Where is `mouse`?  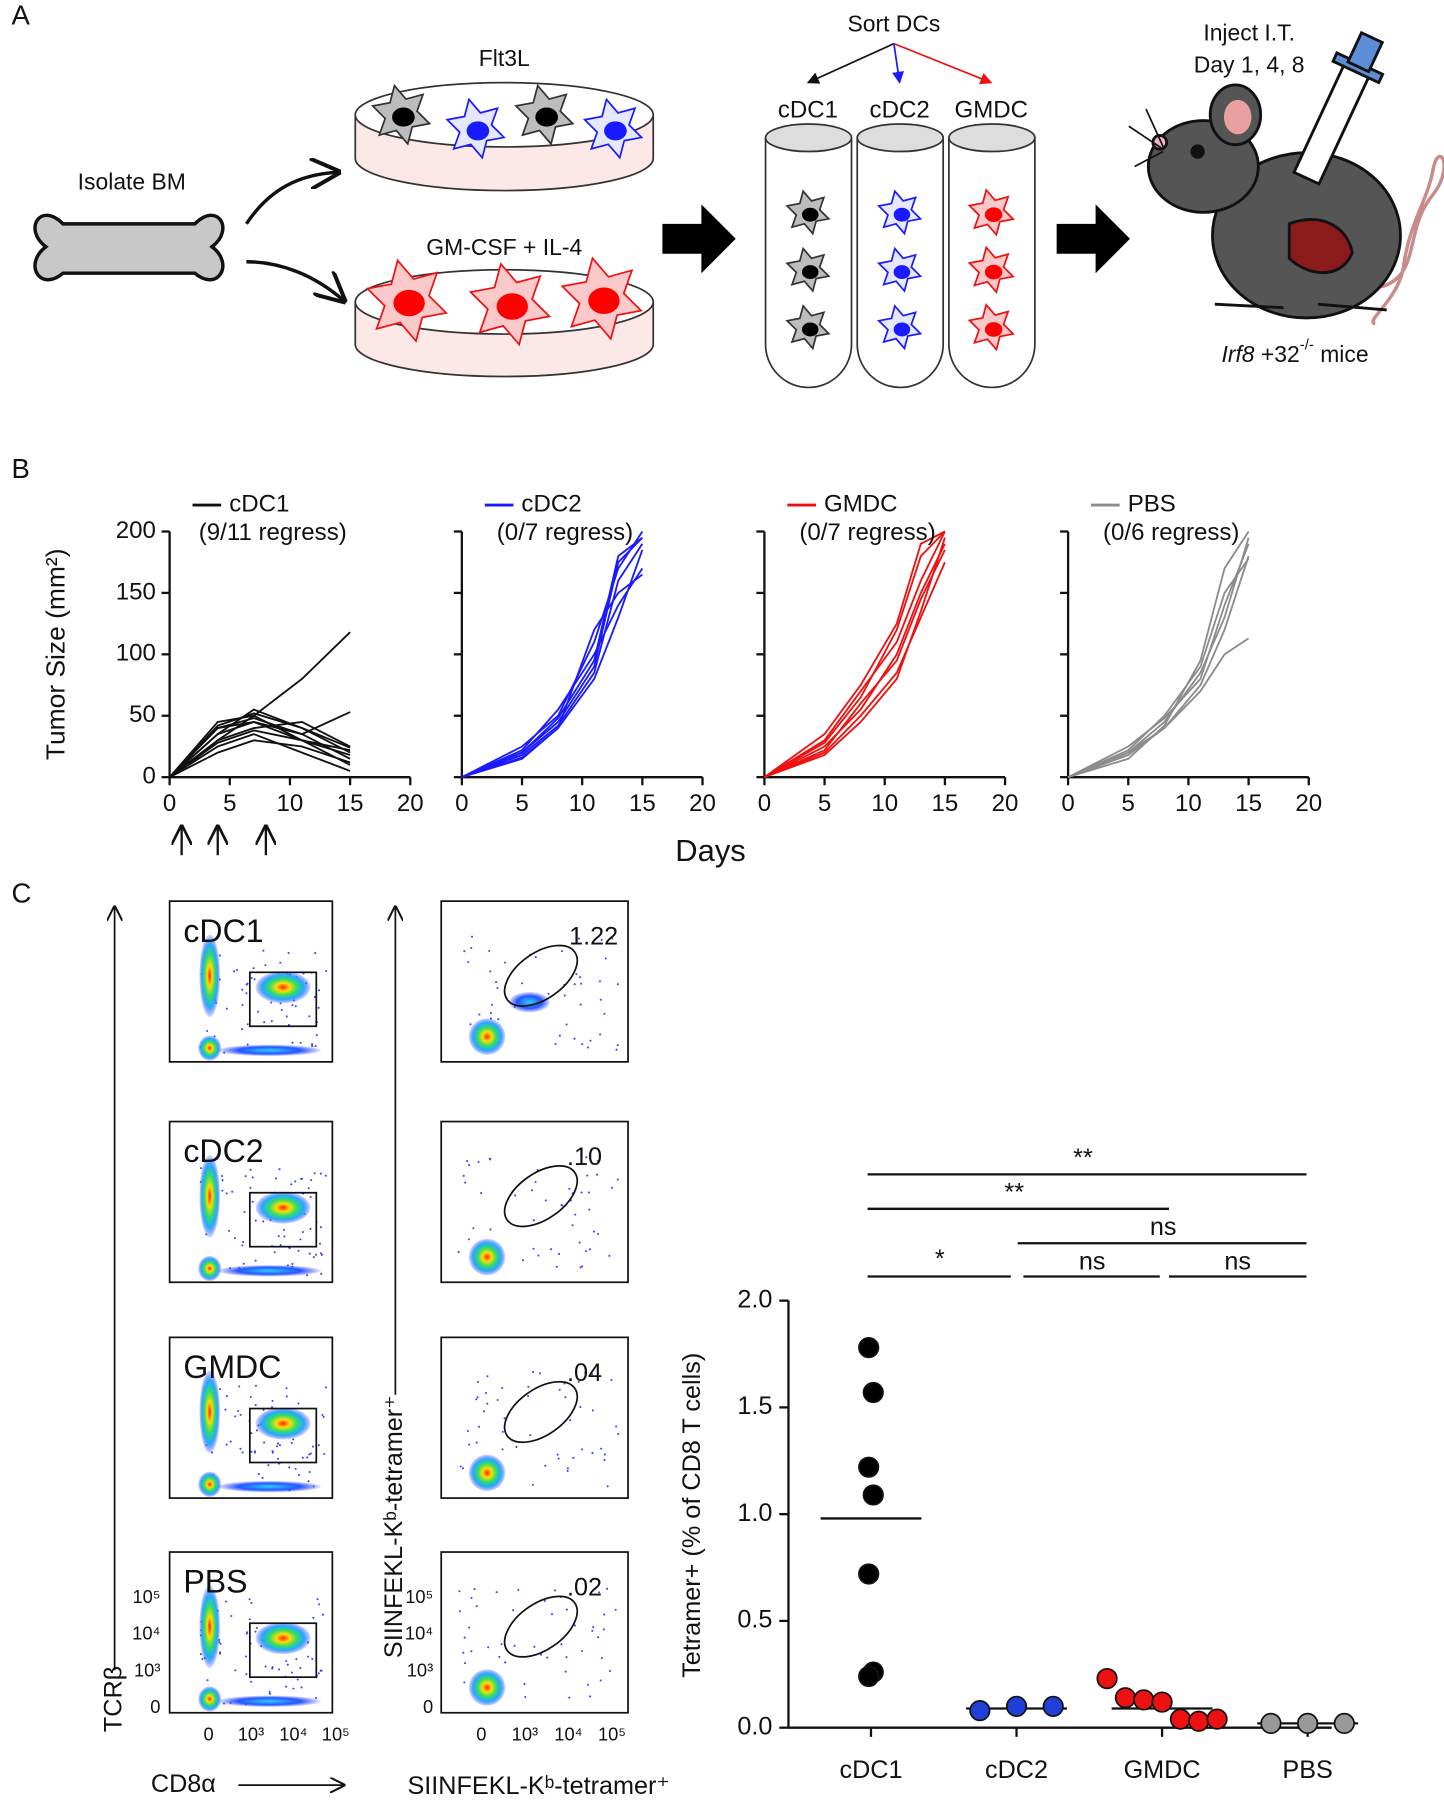 mouse is located at coordinates (1286, 178).